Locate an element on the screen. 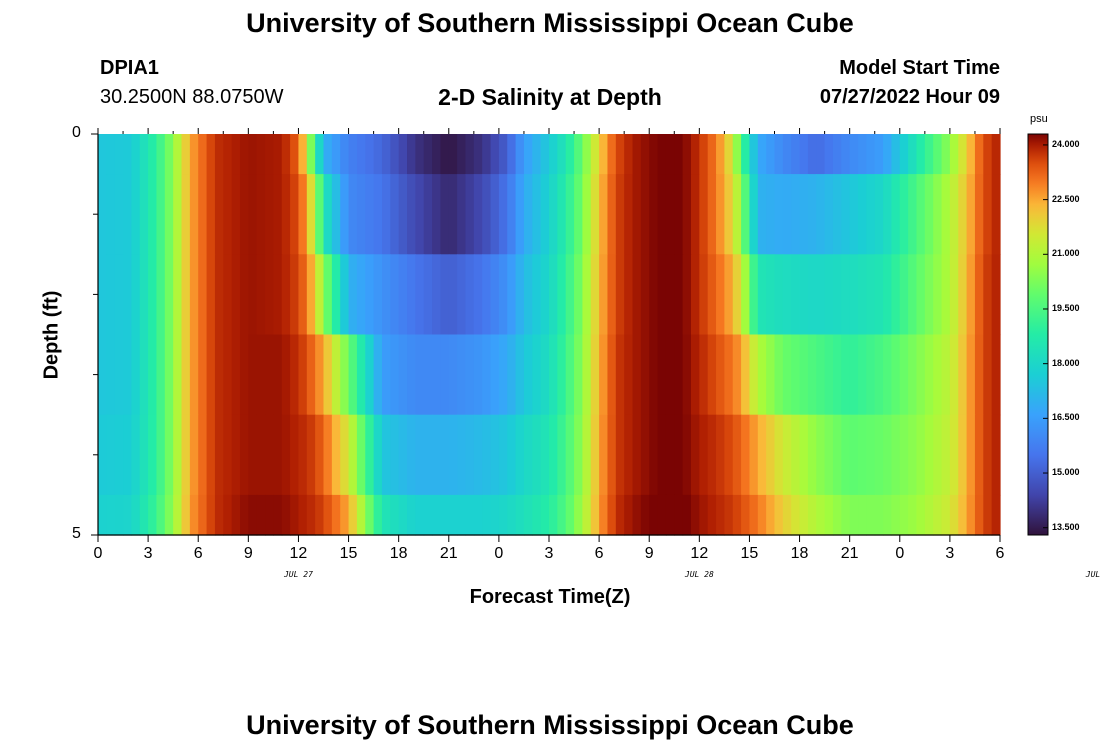 This screenshot has height=750, width=1100. colorbar-label: 21.000 is located at coordinates (1066, 253).